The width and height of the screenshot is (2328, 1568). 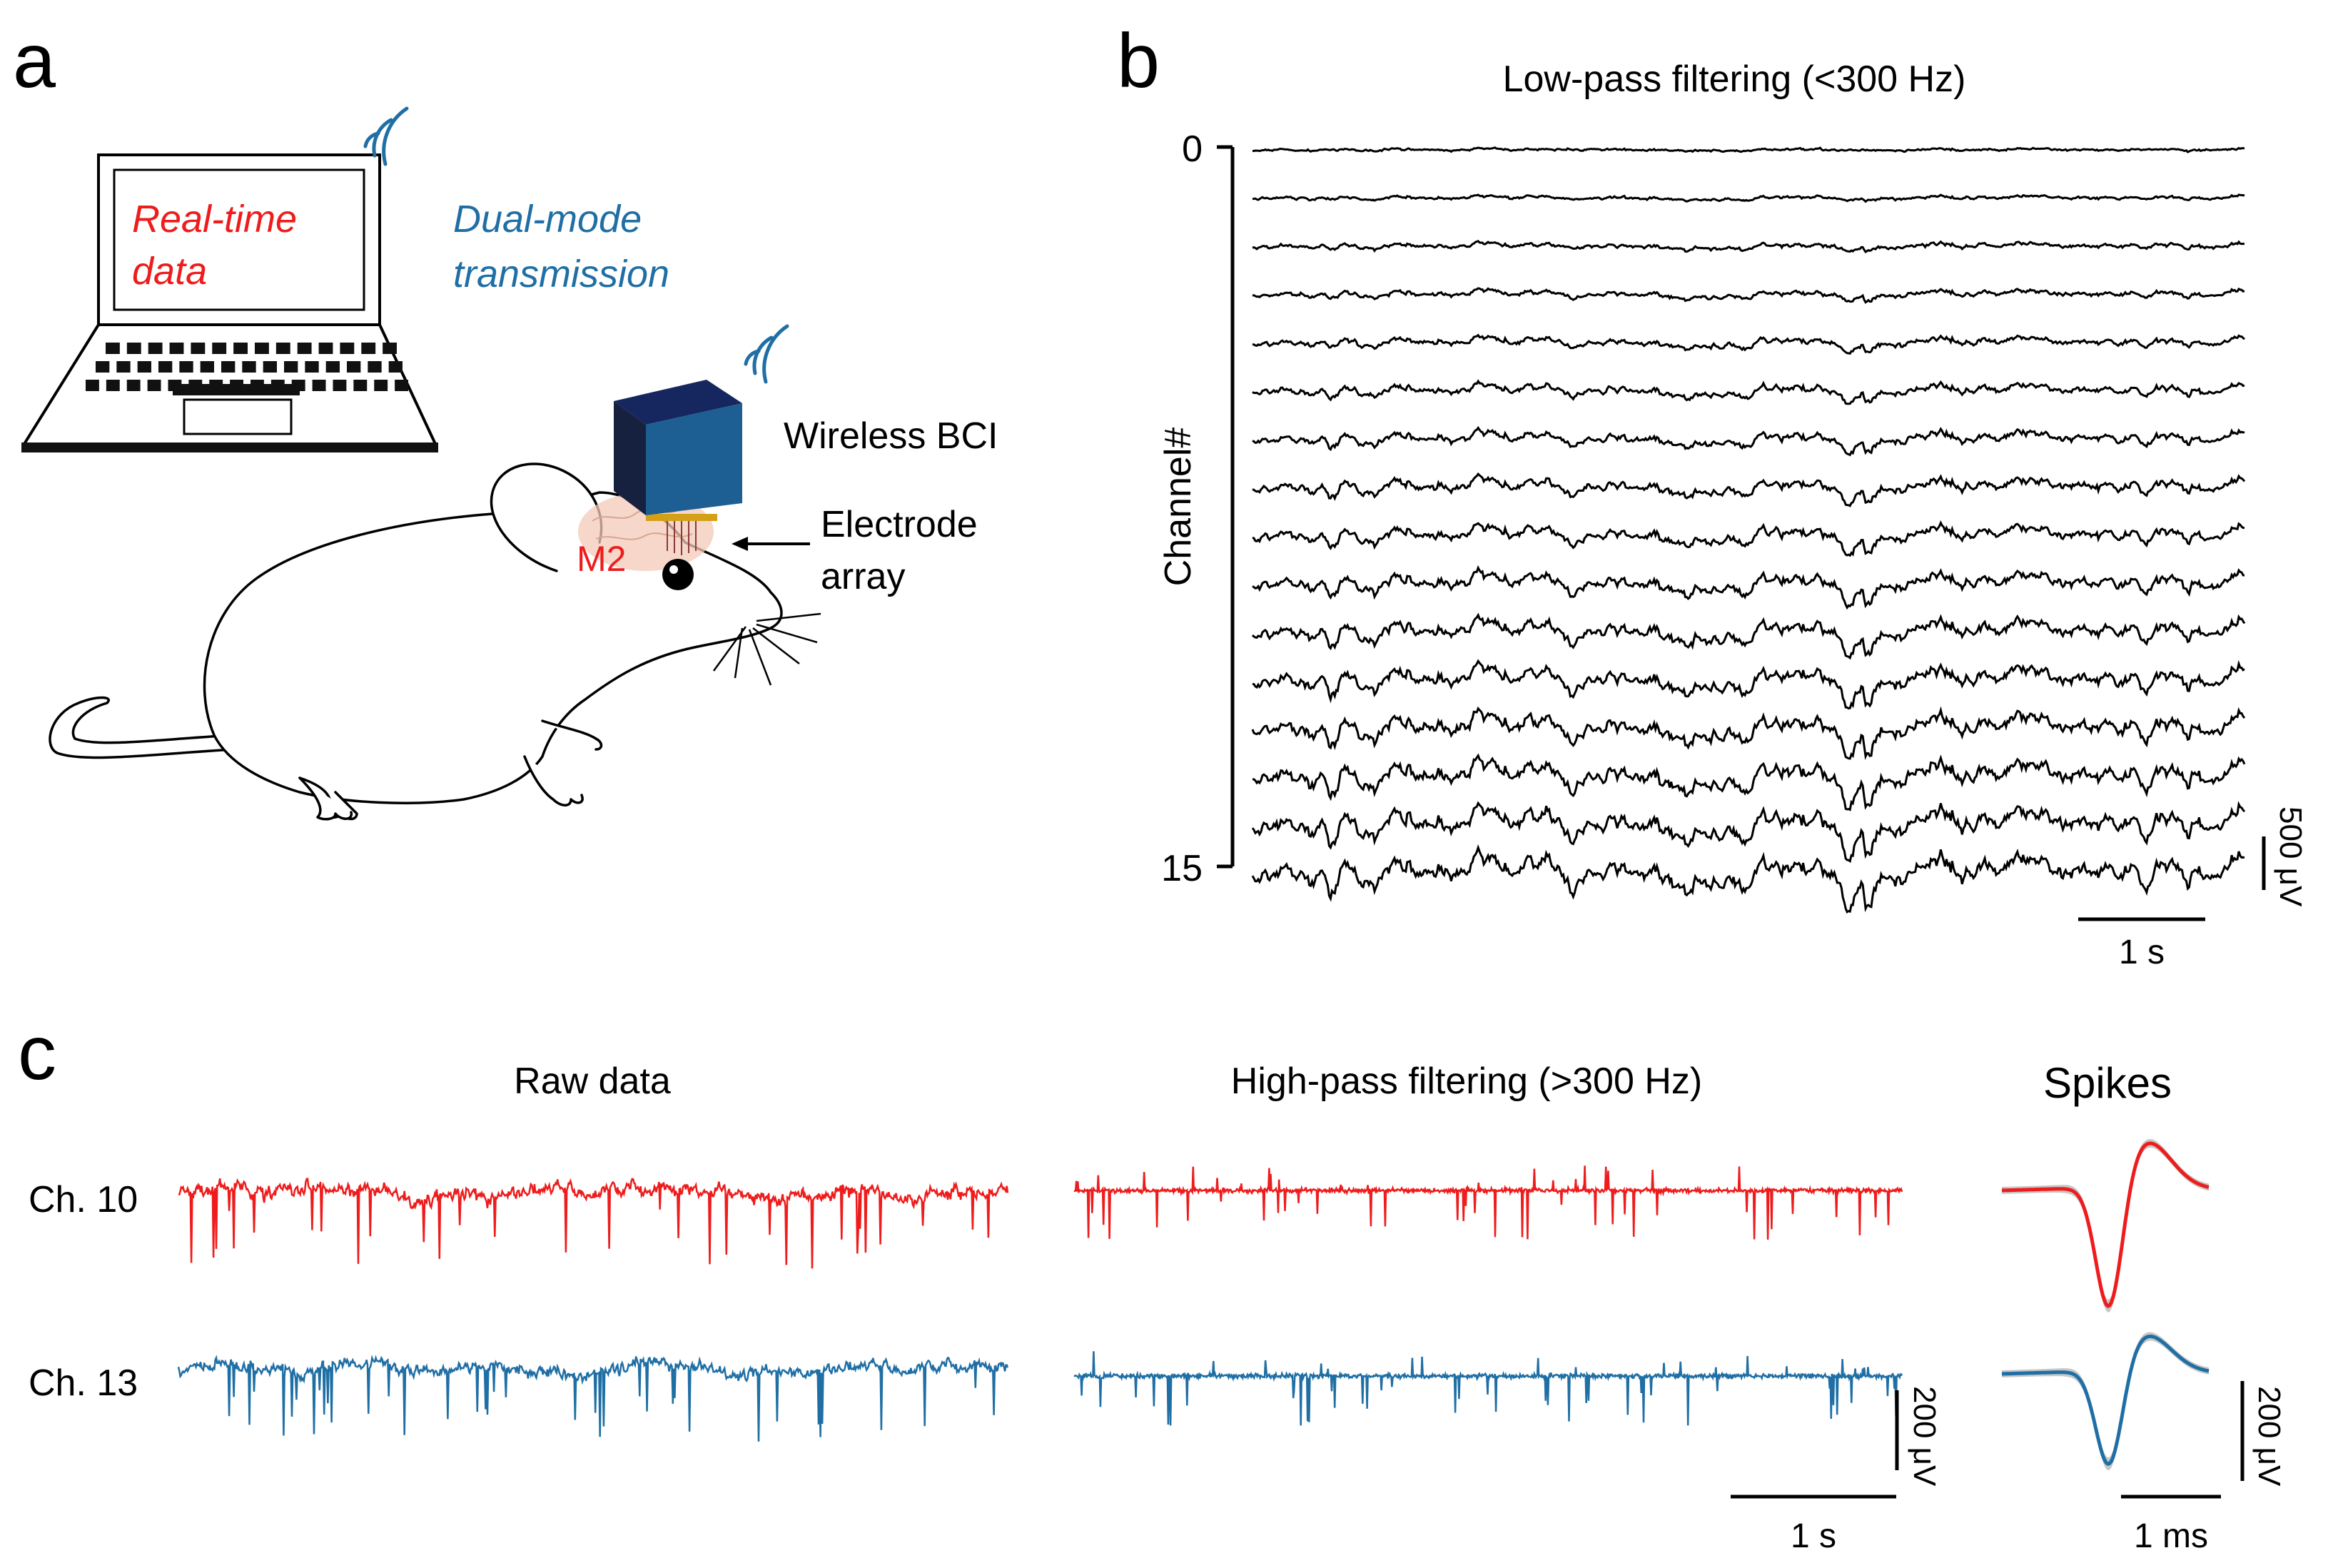 I want to click on scalebar-time-c2-label: 1 ms, so click(x=2171, y=1536).